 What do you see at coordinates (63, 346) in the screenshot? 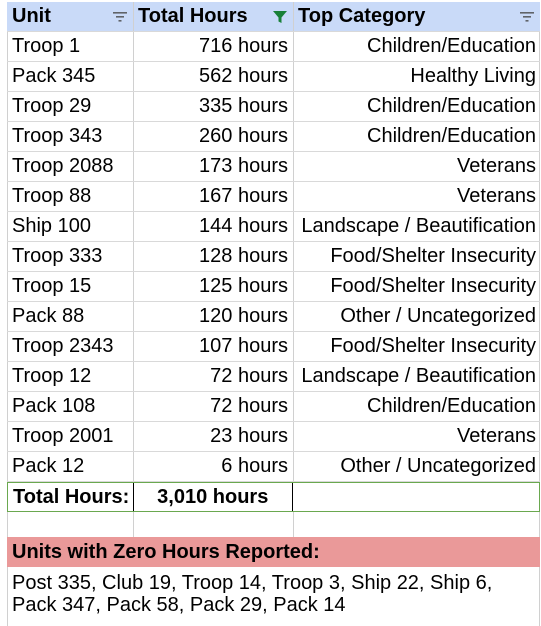
I see `unit-cell: Troop 2343` at bounding box center [63, 346].